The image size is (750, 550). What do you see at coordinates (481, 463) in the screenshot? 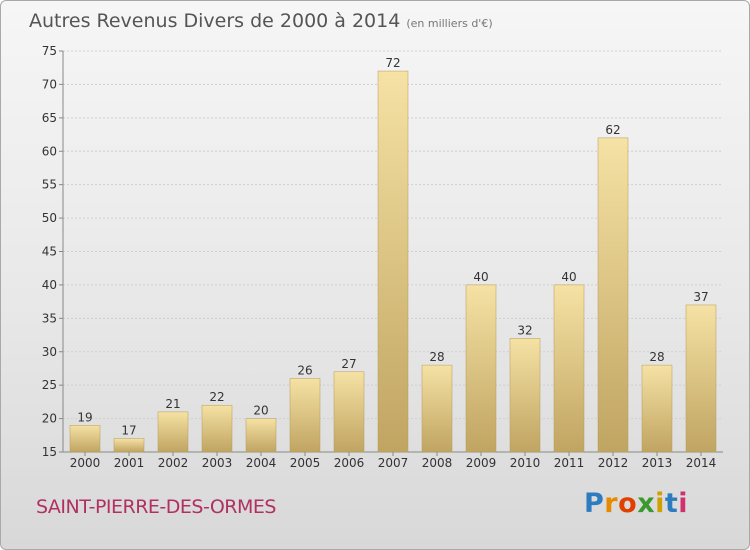
I see `x-tick-label: 2009` at bounding box center [481, 463].